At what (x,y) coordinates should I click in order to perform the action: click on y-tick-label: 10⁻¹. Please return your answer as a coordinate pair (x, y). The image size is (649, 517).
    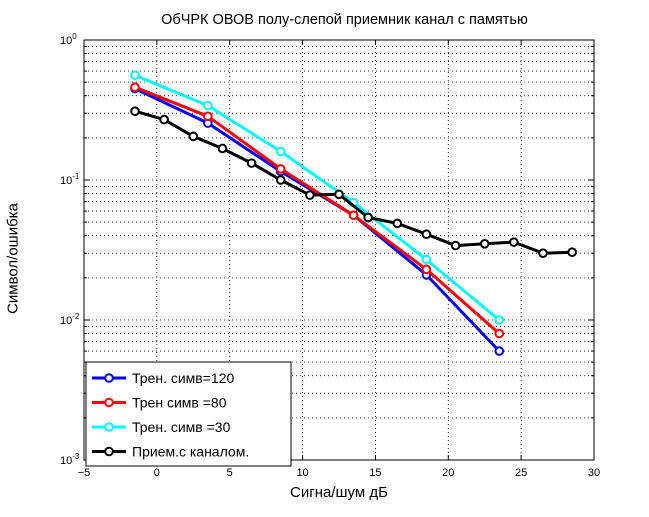
    Looking at the image, I should click on (70, 179).